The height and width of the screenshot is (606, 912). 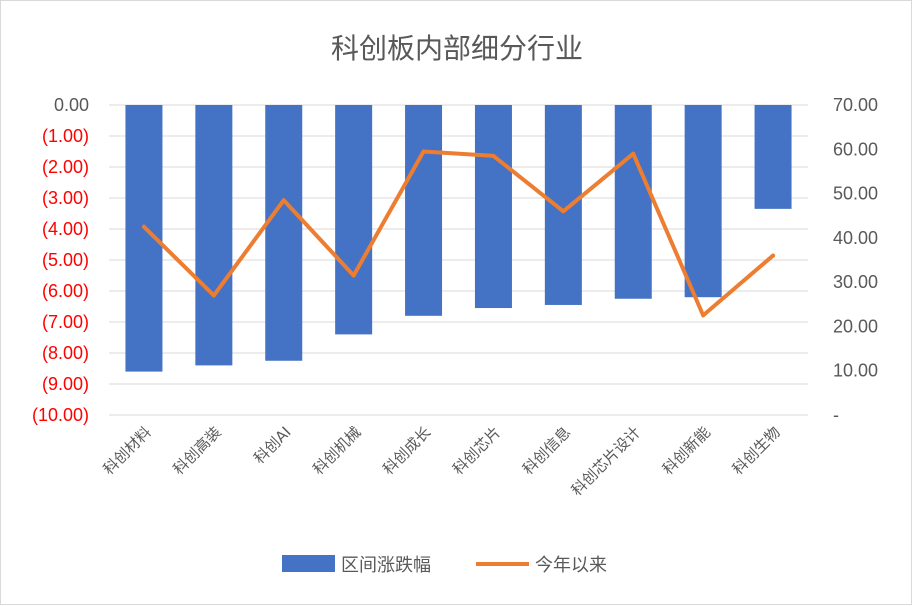 What do you see at coordinates (65, 322) in the screenshot?
I see `y-left-tick-label: (7.00)` at bounding box center [65, 322].